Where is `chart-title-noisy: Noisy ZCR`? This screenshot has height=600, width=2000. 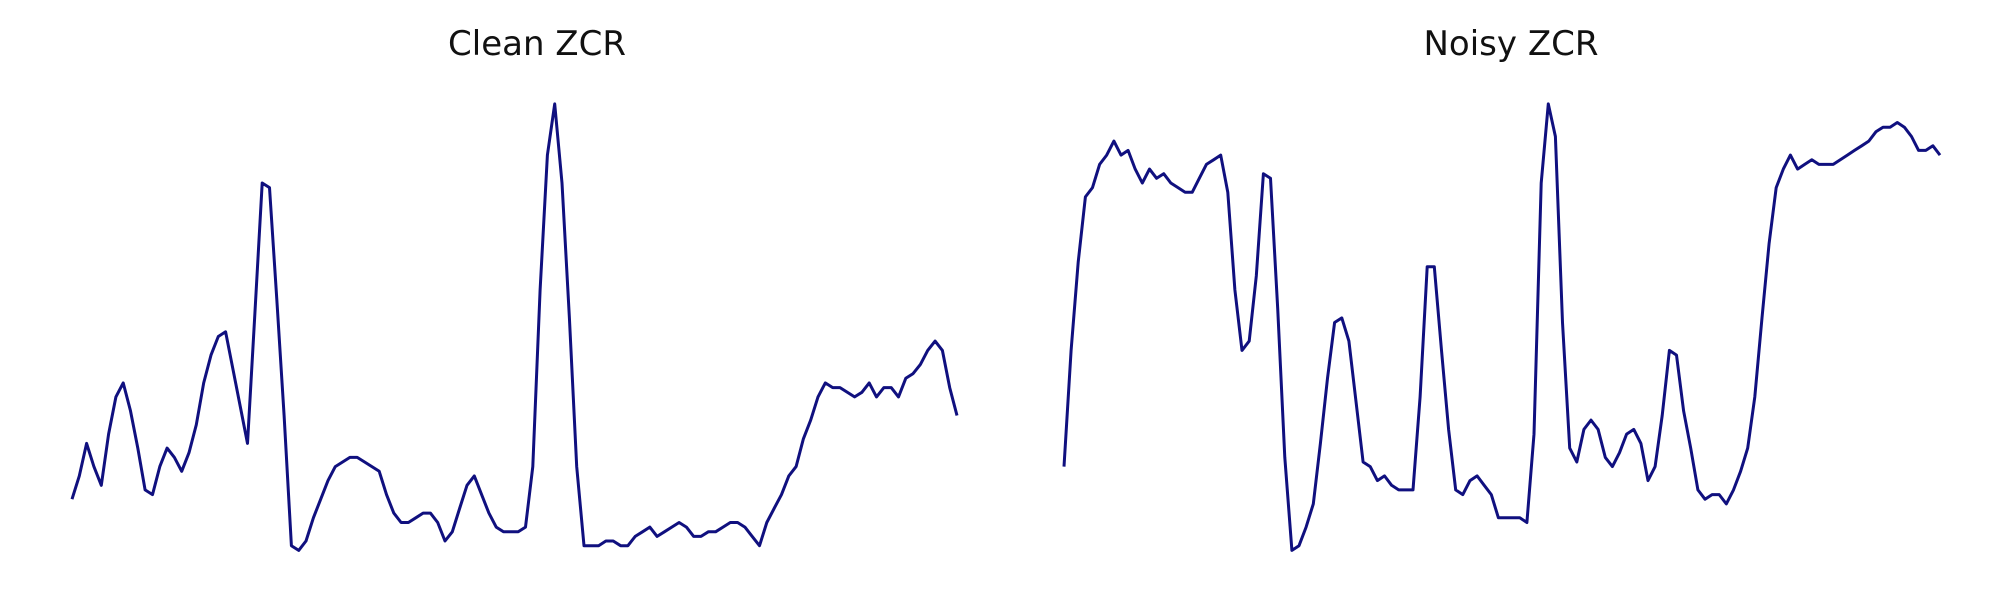
chart-title-noisy: Noisy ZCR is located at coordinates (1511, 44).